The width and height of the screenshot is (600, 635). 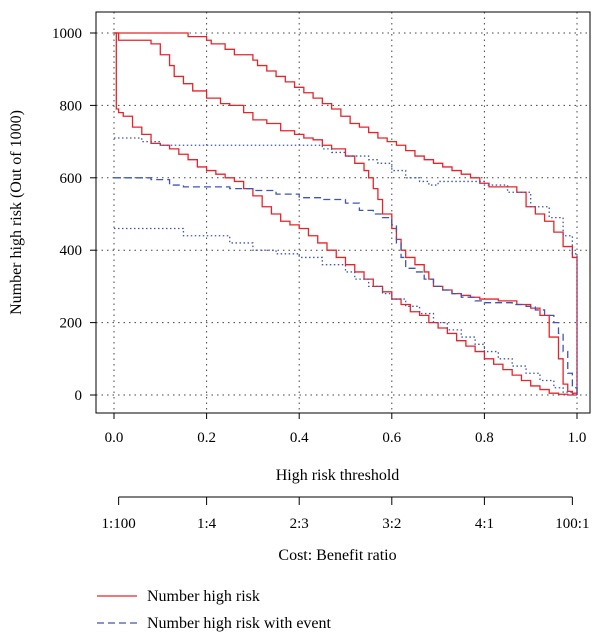 I want to click on y-axis: 0 200 400 600 800 1000, so click(x=74, y=215).